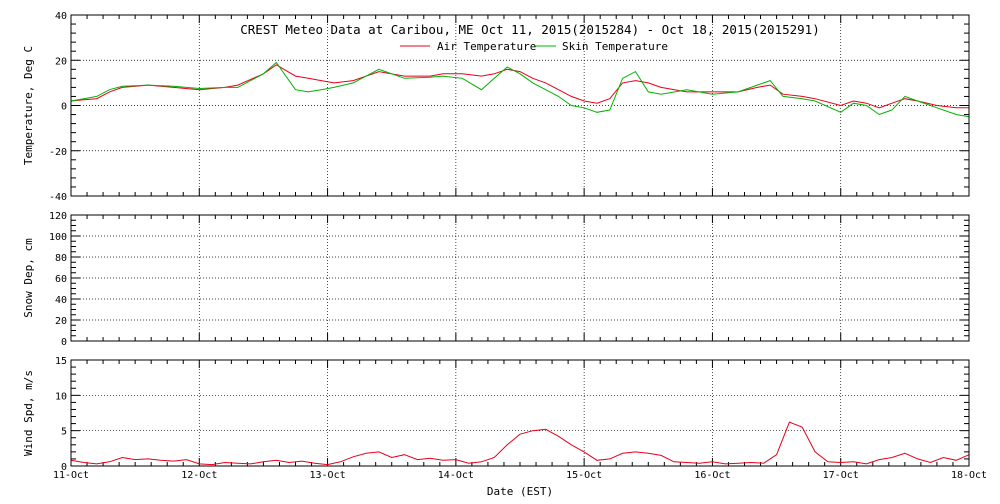 Image resolution: width=1000 pixels, height=504 pixels. What do you see at coordinates (486, 46) in the screenshot?
I see `legend-label-0: Air Temperature` at bounding box center [486, 46].